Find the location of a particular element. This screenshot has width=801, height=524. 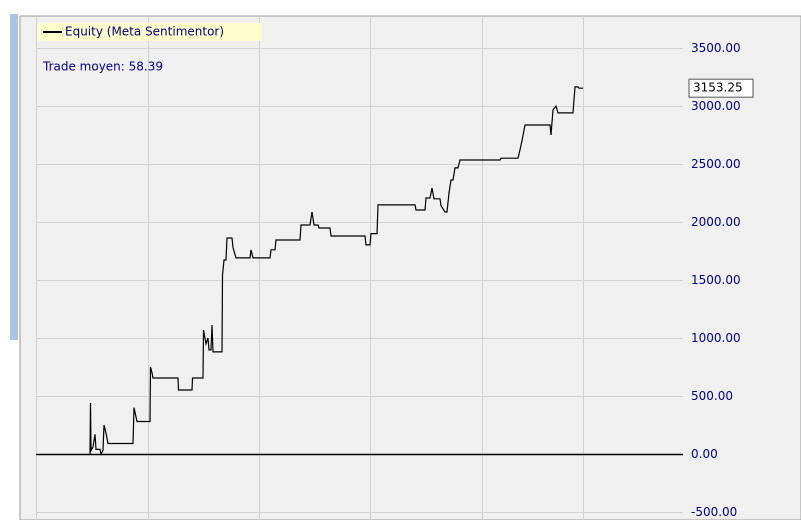

legend-label: Equity (Meta Sentimentor) is located at coordinates (144, 32).